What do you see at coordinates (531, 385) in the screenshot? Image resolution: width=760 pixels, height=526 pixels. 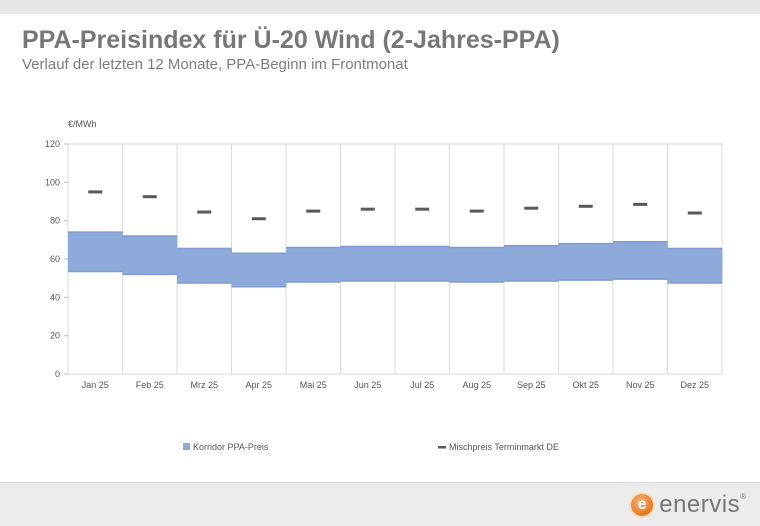 I see `x-tick-label: Sep 25` at bounding box center [531, 385].